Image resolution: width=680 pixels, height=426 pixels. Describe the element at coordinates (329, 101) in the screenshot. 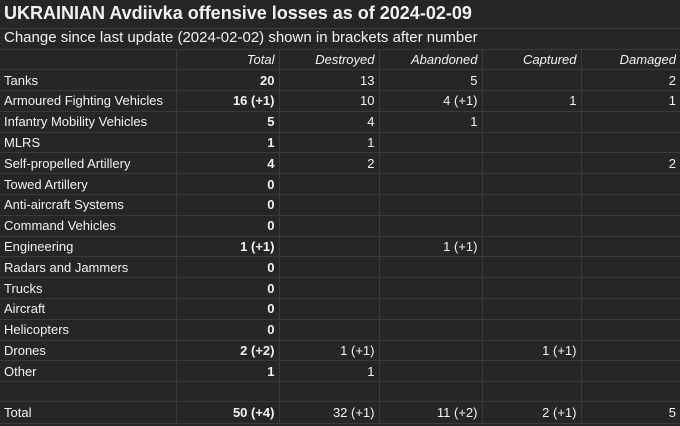

I see `cell-destroyed: 10` at that location.